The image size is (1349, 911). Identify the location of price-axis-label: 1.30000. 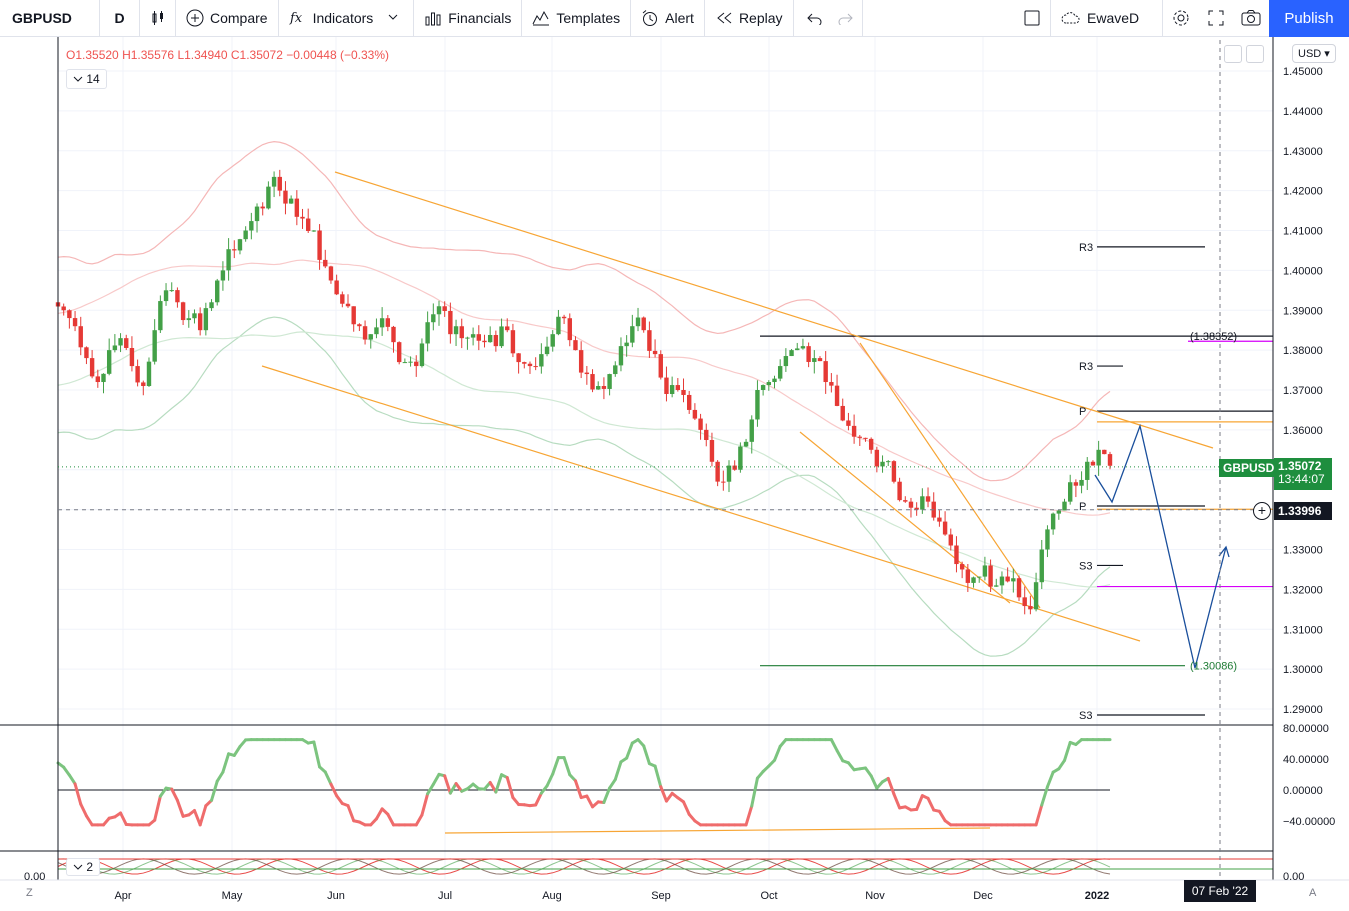
(1303, 670).